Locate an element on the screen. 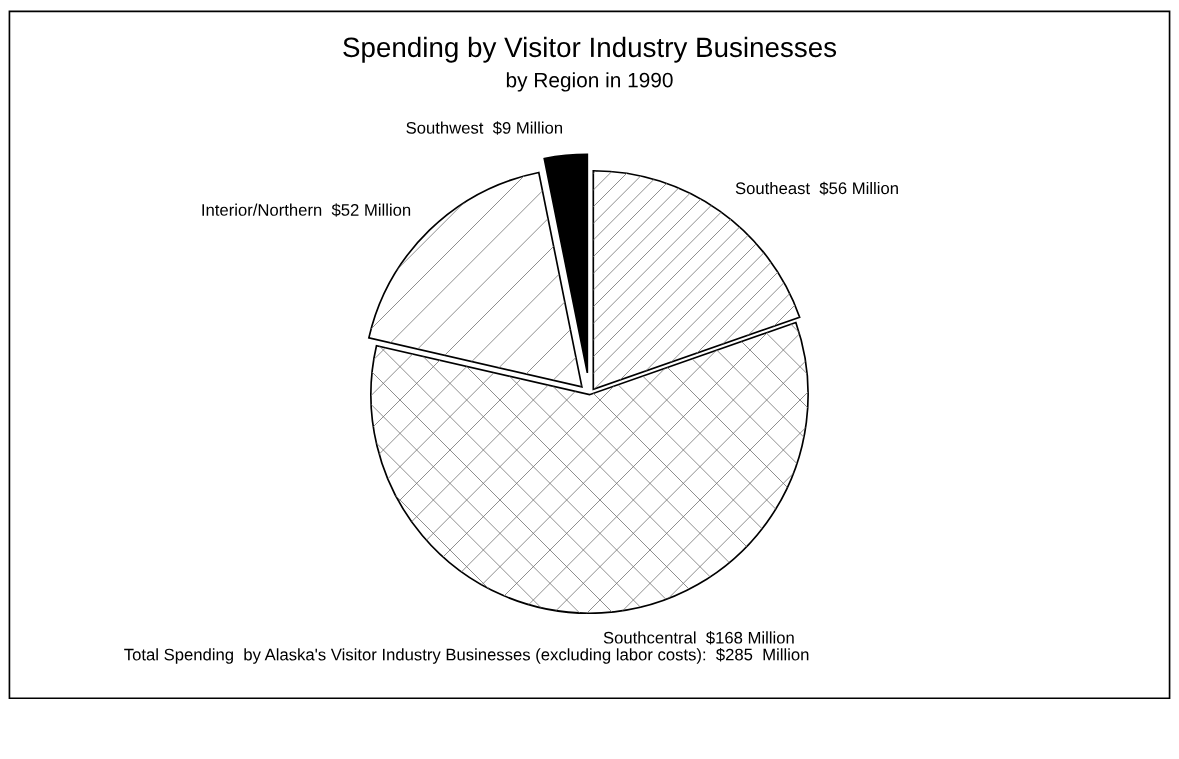 This screenshot has width=1179, height=759. chart-subtitle: by Region in 1990 is located at coordinates (589, 82).